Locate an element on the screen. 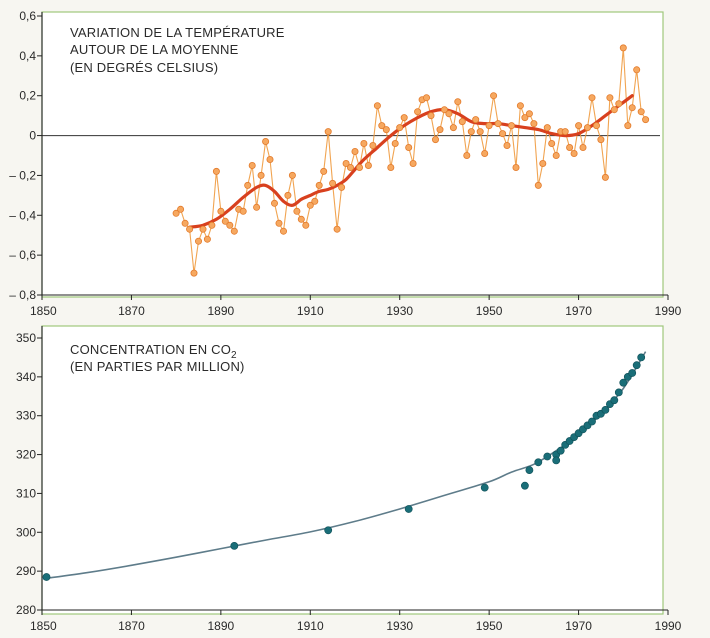 The width and height of the screenshot is (710, 638). co2-x-tick-label: 1990 is located at coordinates (668, 626).